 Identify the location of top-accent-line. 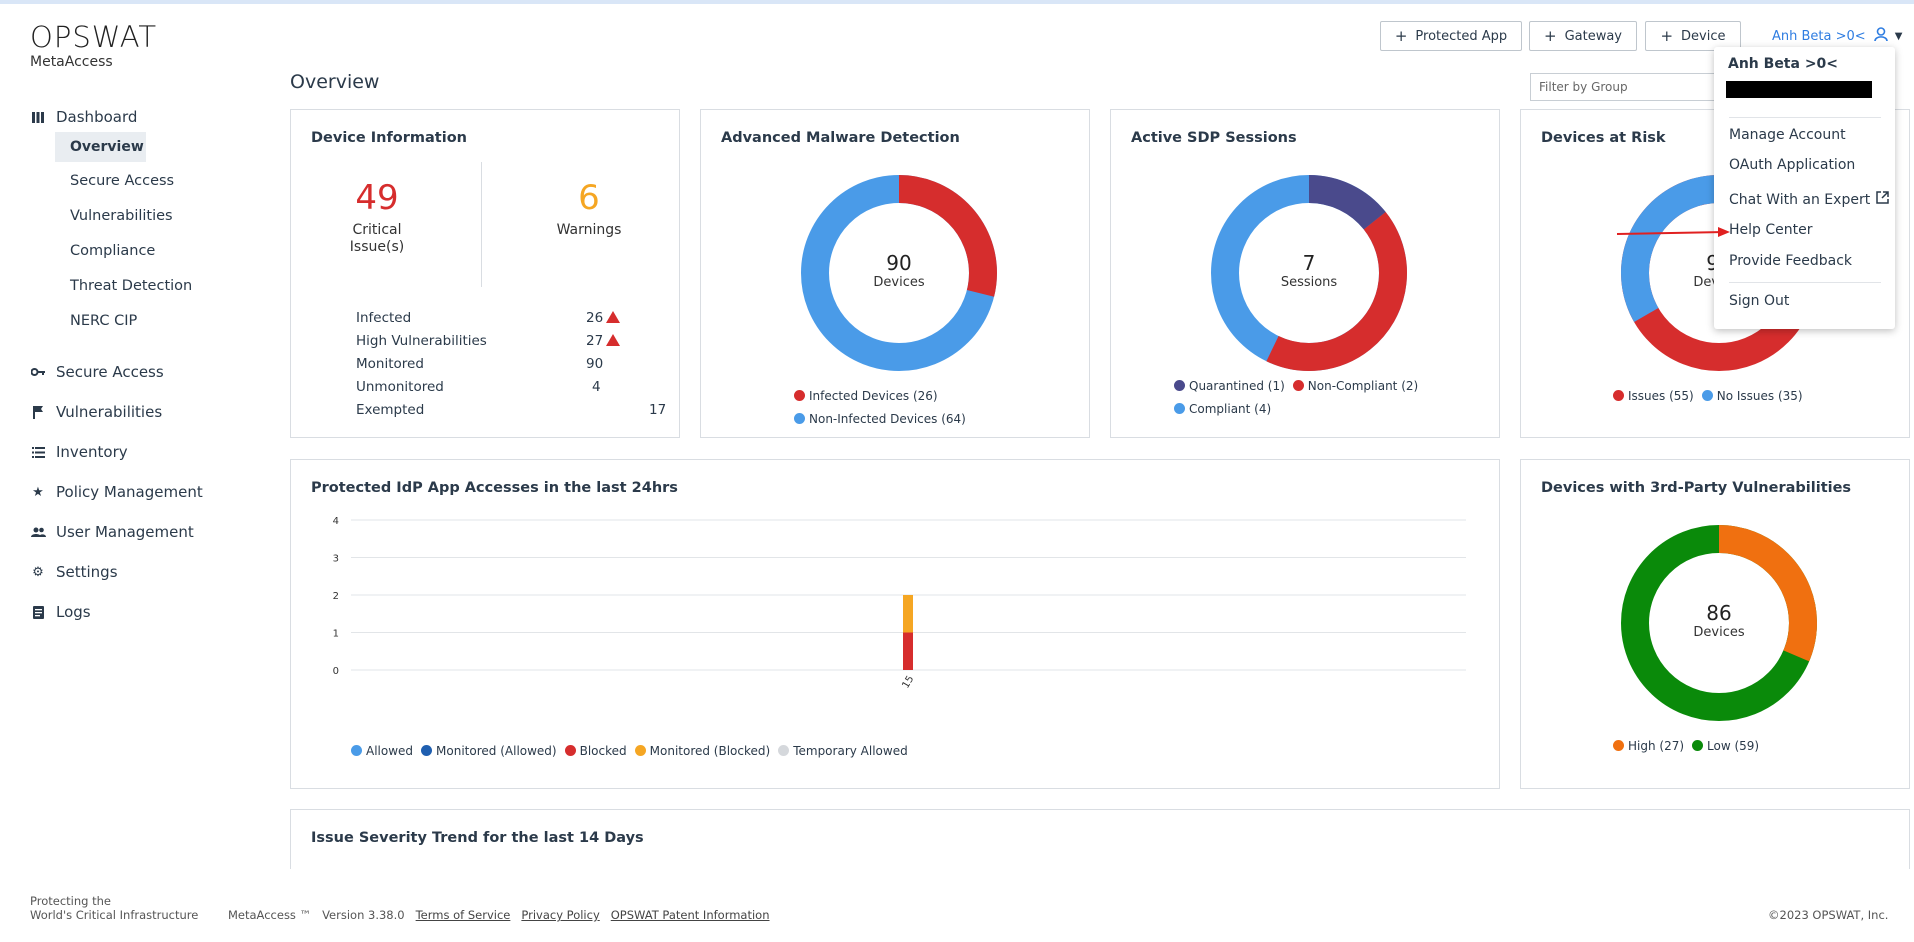
(957, 2).